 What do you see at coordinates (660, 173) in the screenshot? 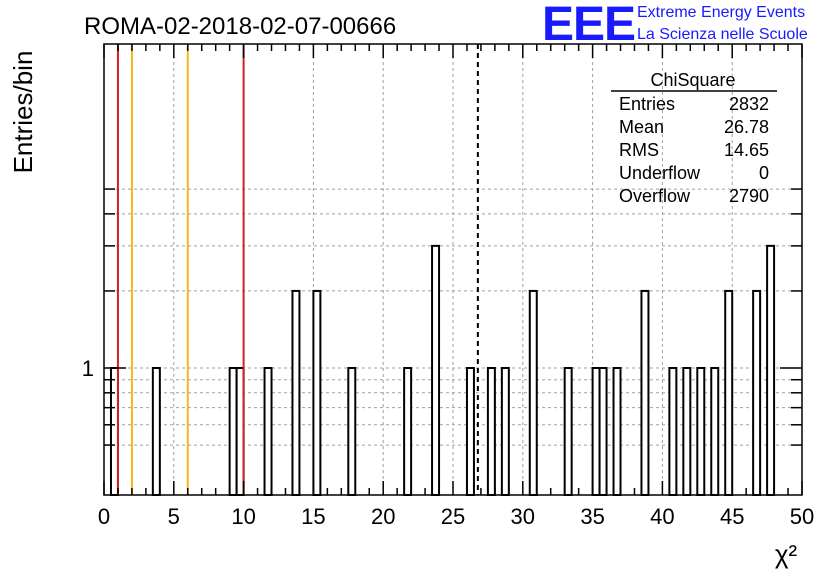
I see `stats-label: Underflow` at bounding box center [660, 173].